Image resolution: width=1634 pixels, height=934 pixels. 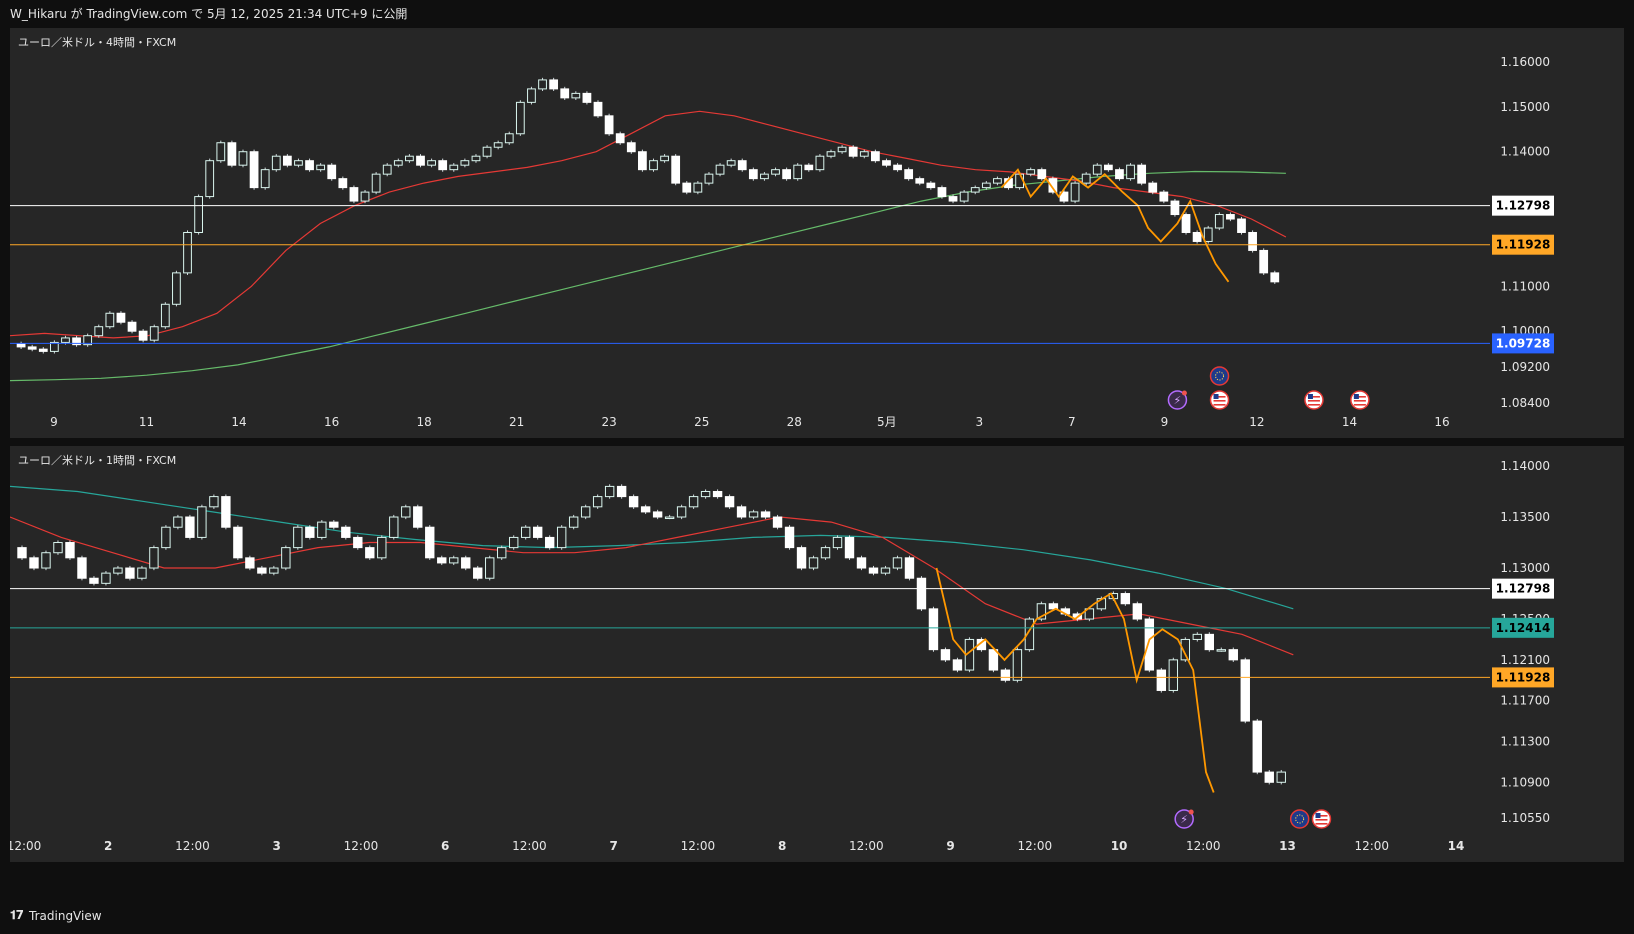 What do you see at coordinates (1314, 400) in the screenshot?
I see `us-flag-icon` at bounding box center [1314, 400].